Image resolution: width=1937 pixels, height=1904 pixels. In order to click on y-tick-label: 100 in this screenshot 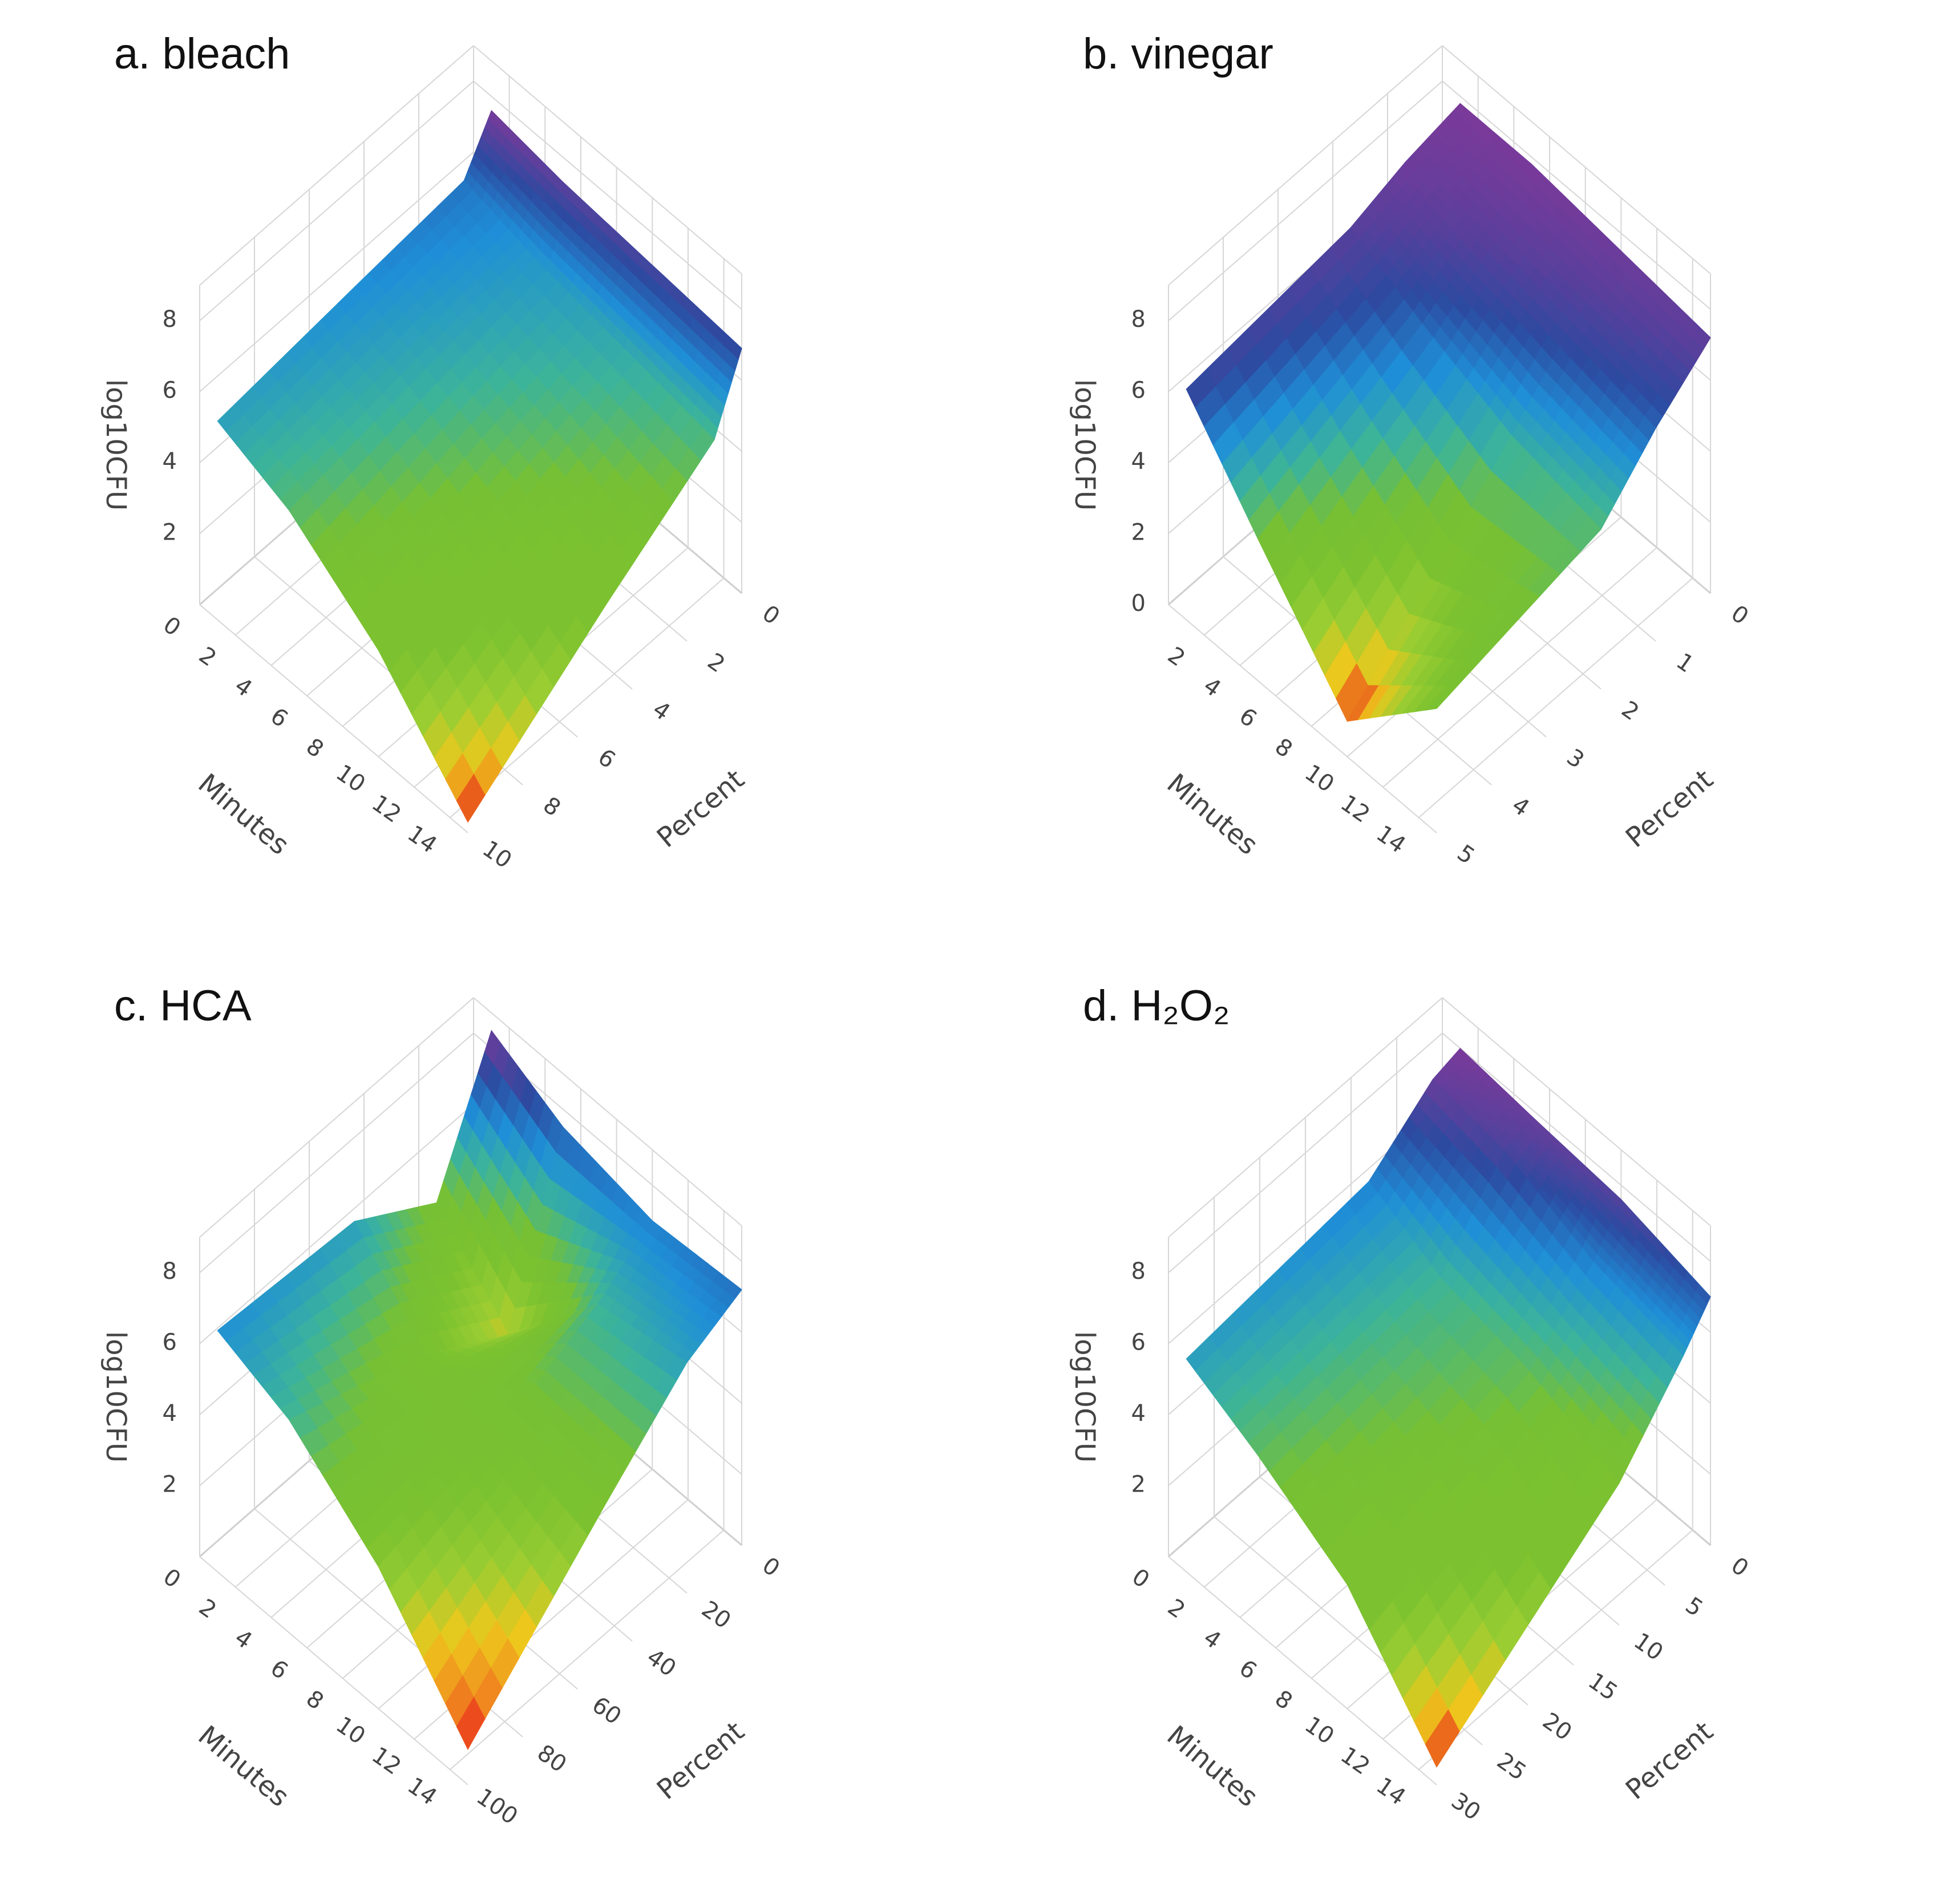, I will do `click(497, 1807)`.